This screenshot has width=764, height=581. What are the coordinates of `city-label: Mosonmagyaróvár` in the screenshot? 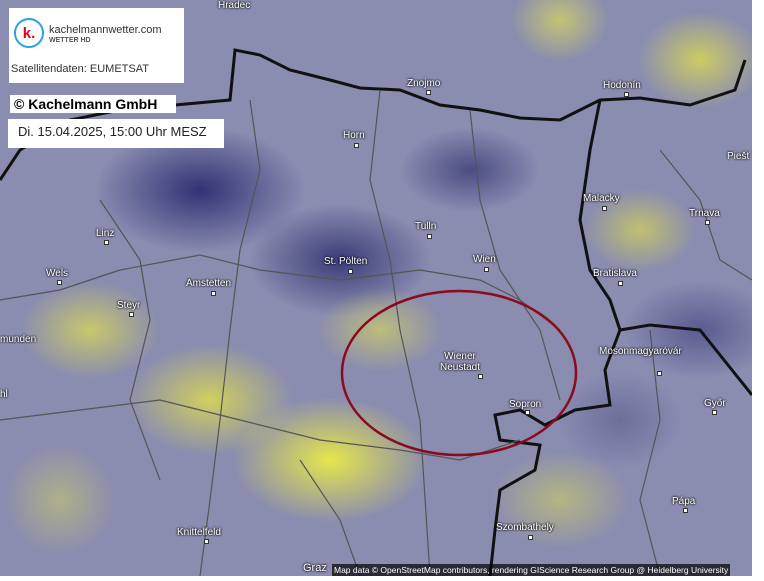 It's located at (640, 351).